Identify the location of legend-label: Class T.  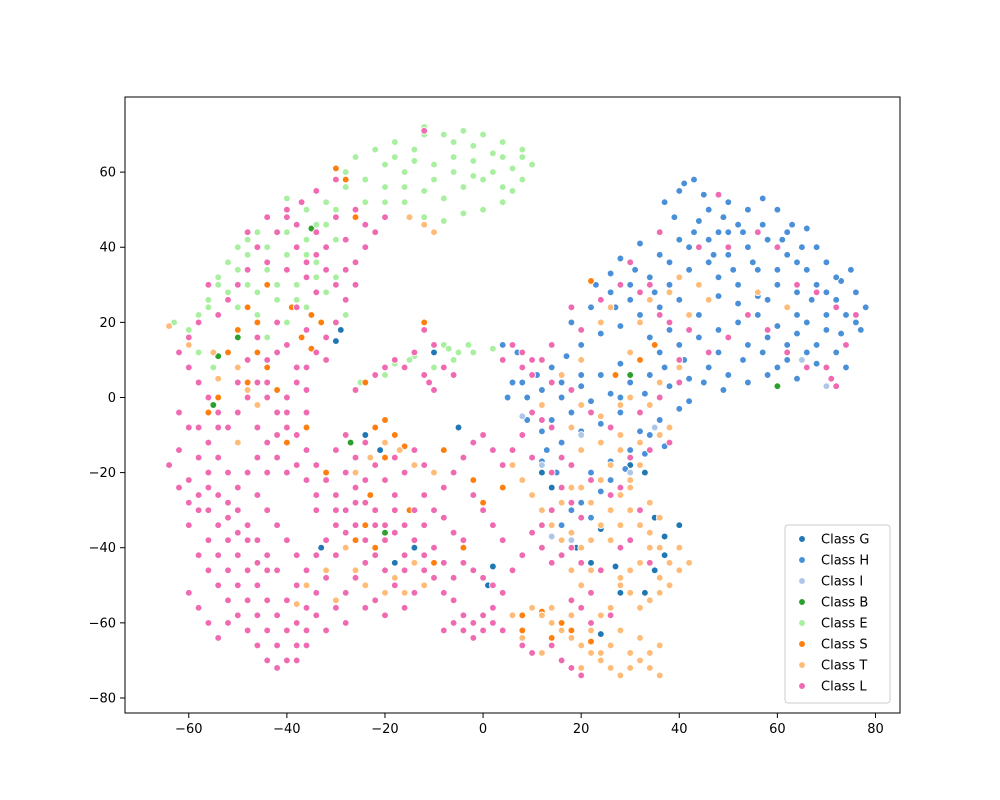
(844, 666).